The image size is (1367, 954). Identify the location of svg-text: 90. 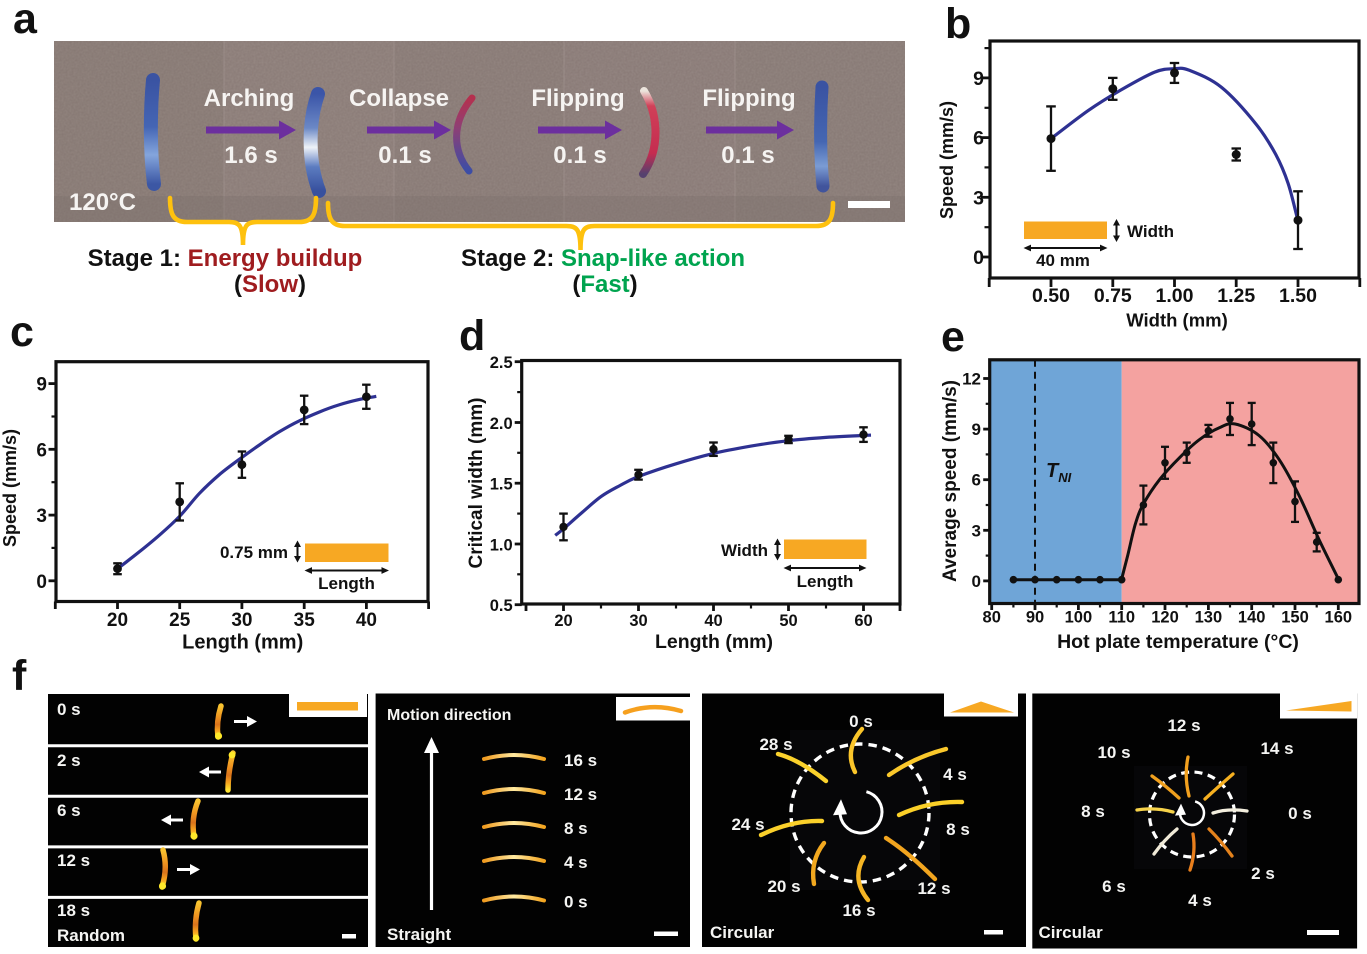
(1035, 618).